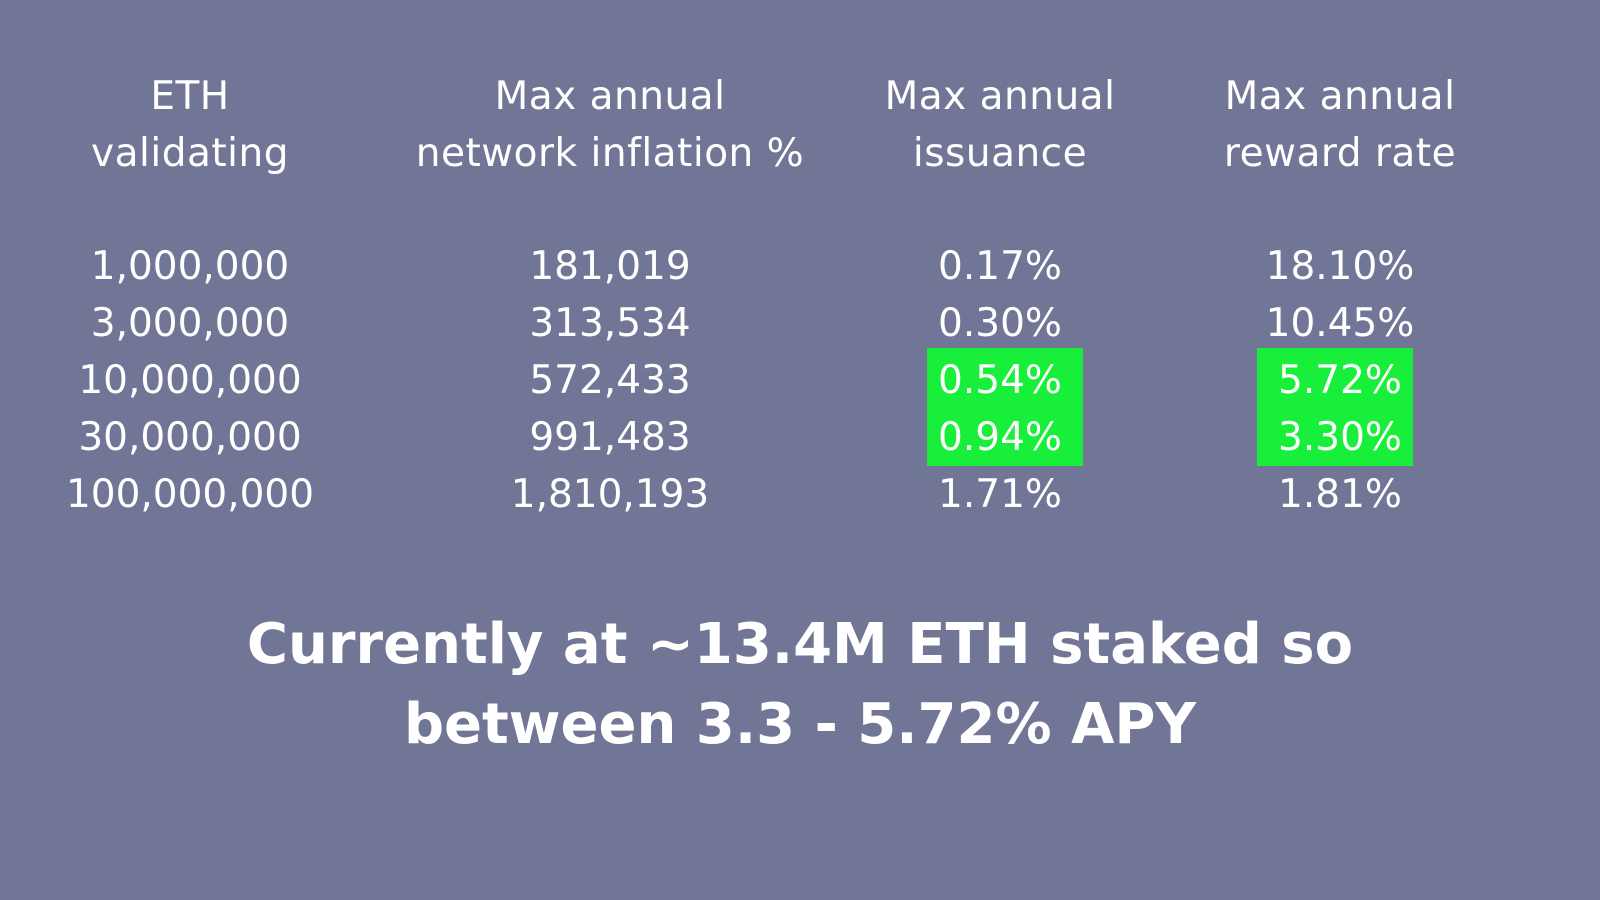 This screenshot has width=1600, height=900. Describe the element at coordinates (610, 437) in the screenshot. I see `table-cell: 991,483` at that location.